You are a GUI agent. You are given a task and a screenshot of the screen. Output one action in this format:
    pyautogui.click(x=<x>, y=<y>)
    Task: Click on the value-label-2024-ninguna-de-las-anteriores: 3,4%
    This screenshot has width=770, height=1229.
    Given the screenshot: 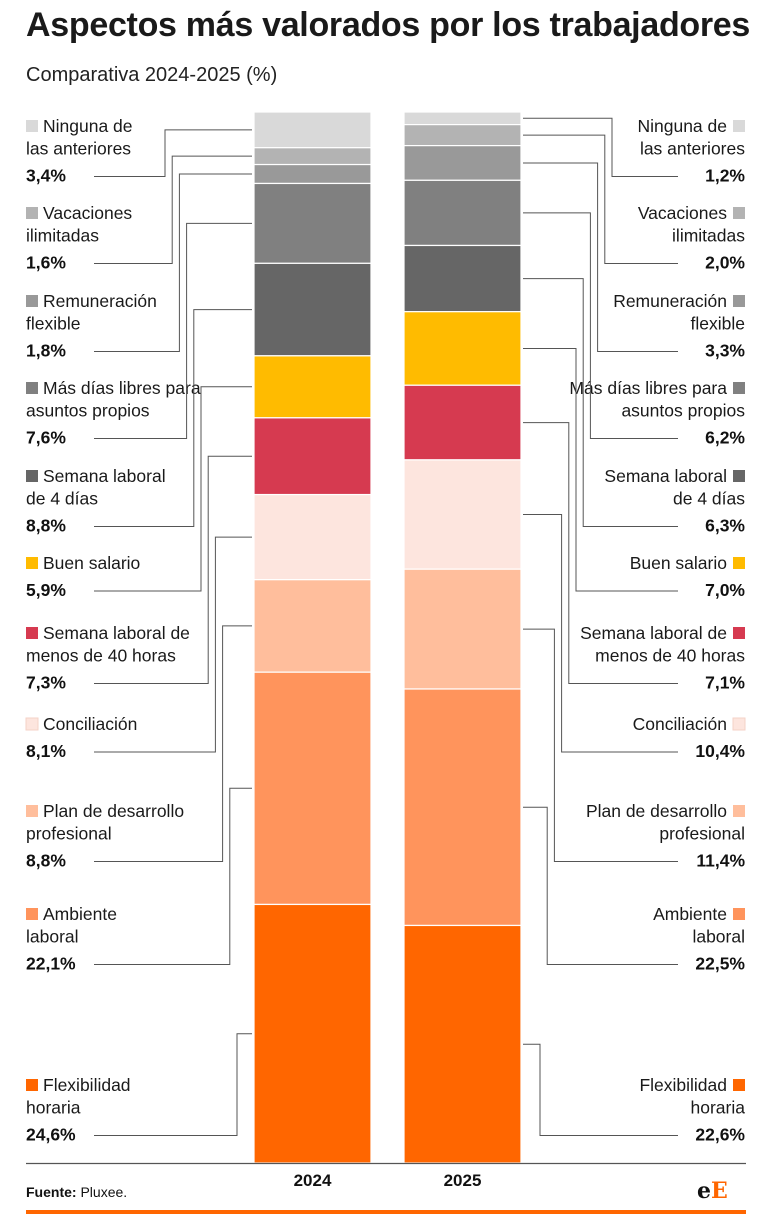 What is the action you would take?
    pyautogui.click(x=46, y=176)
    